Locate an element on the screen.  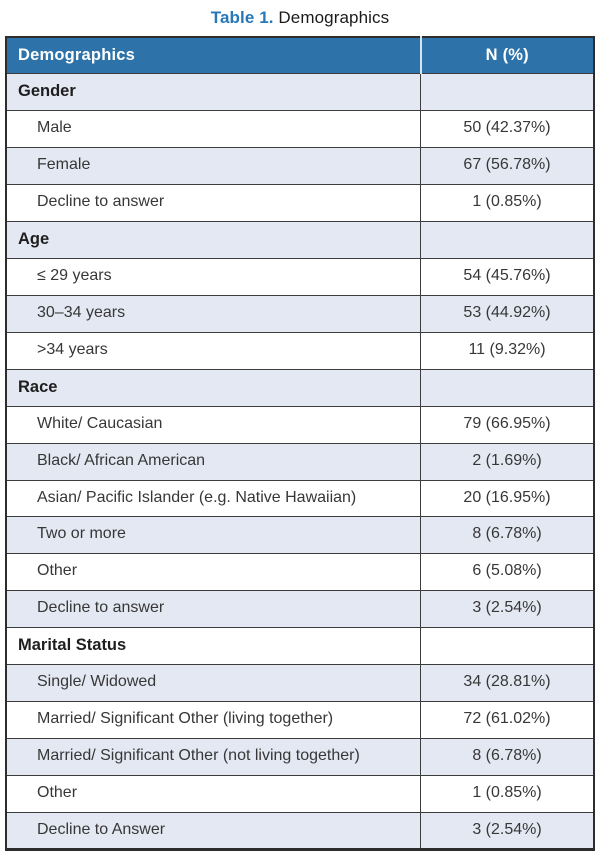
row-label: ≤ 29 years is located at coordinates (213, 277).